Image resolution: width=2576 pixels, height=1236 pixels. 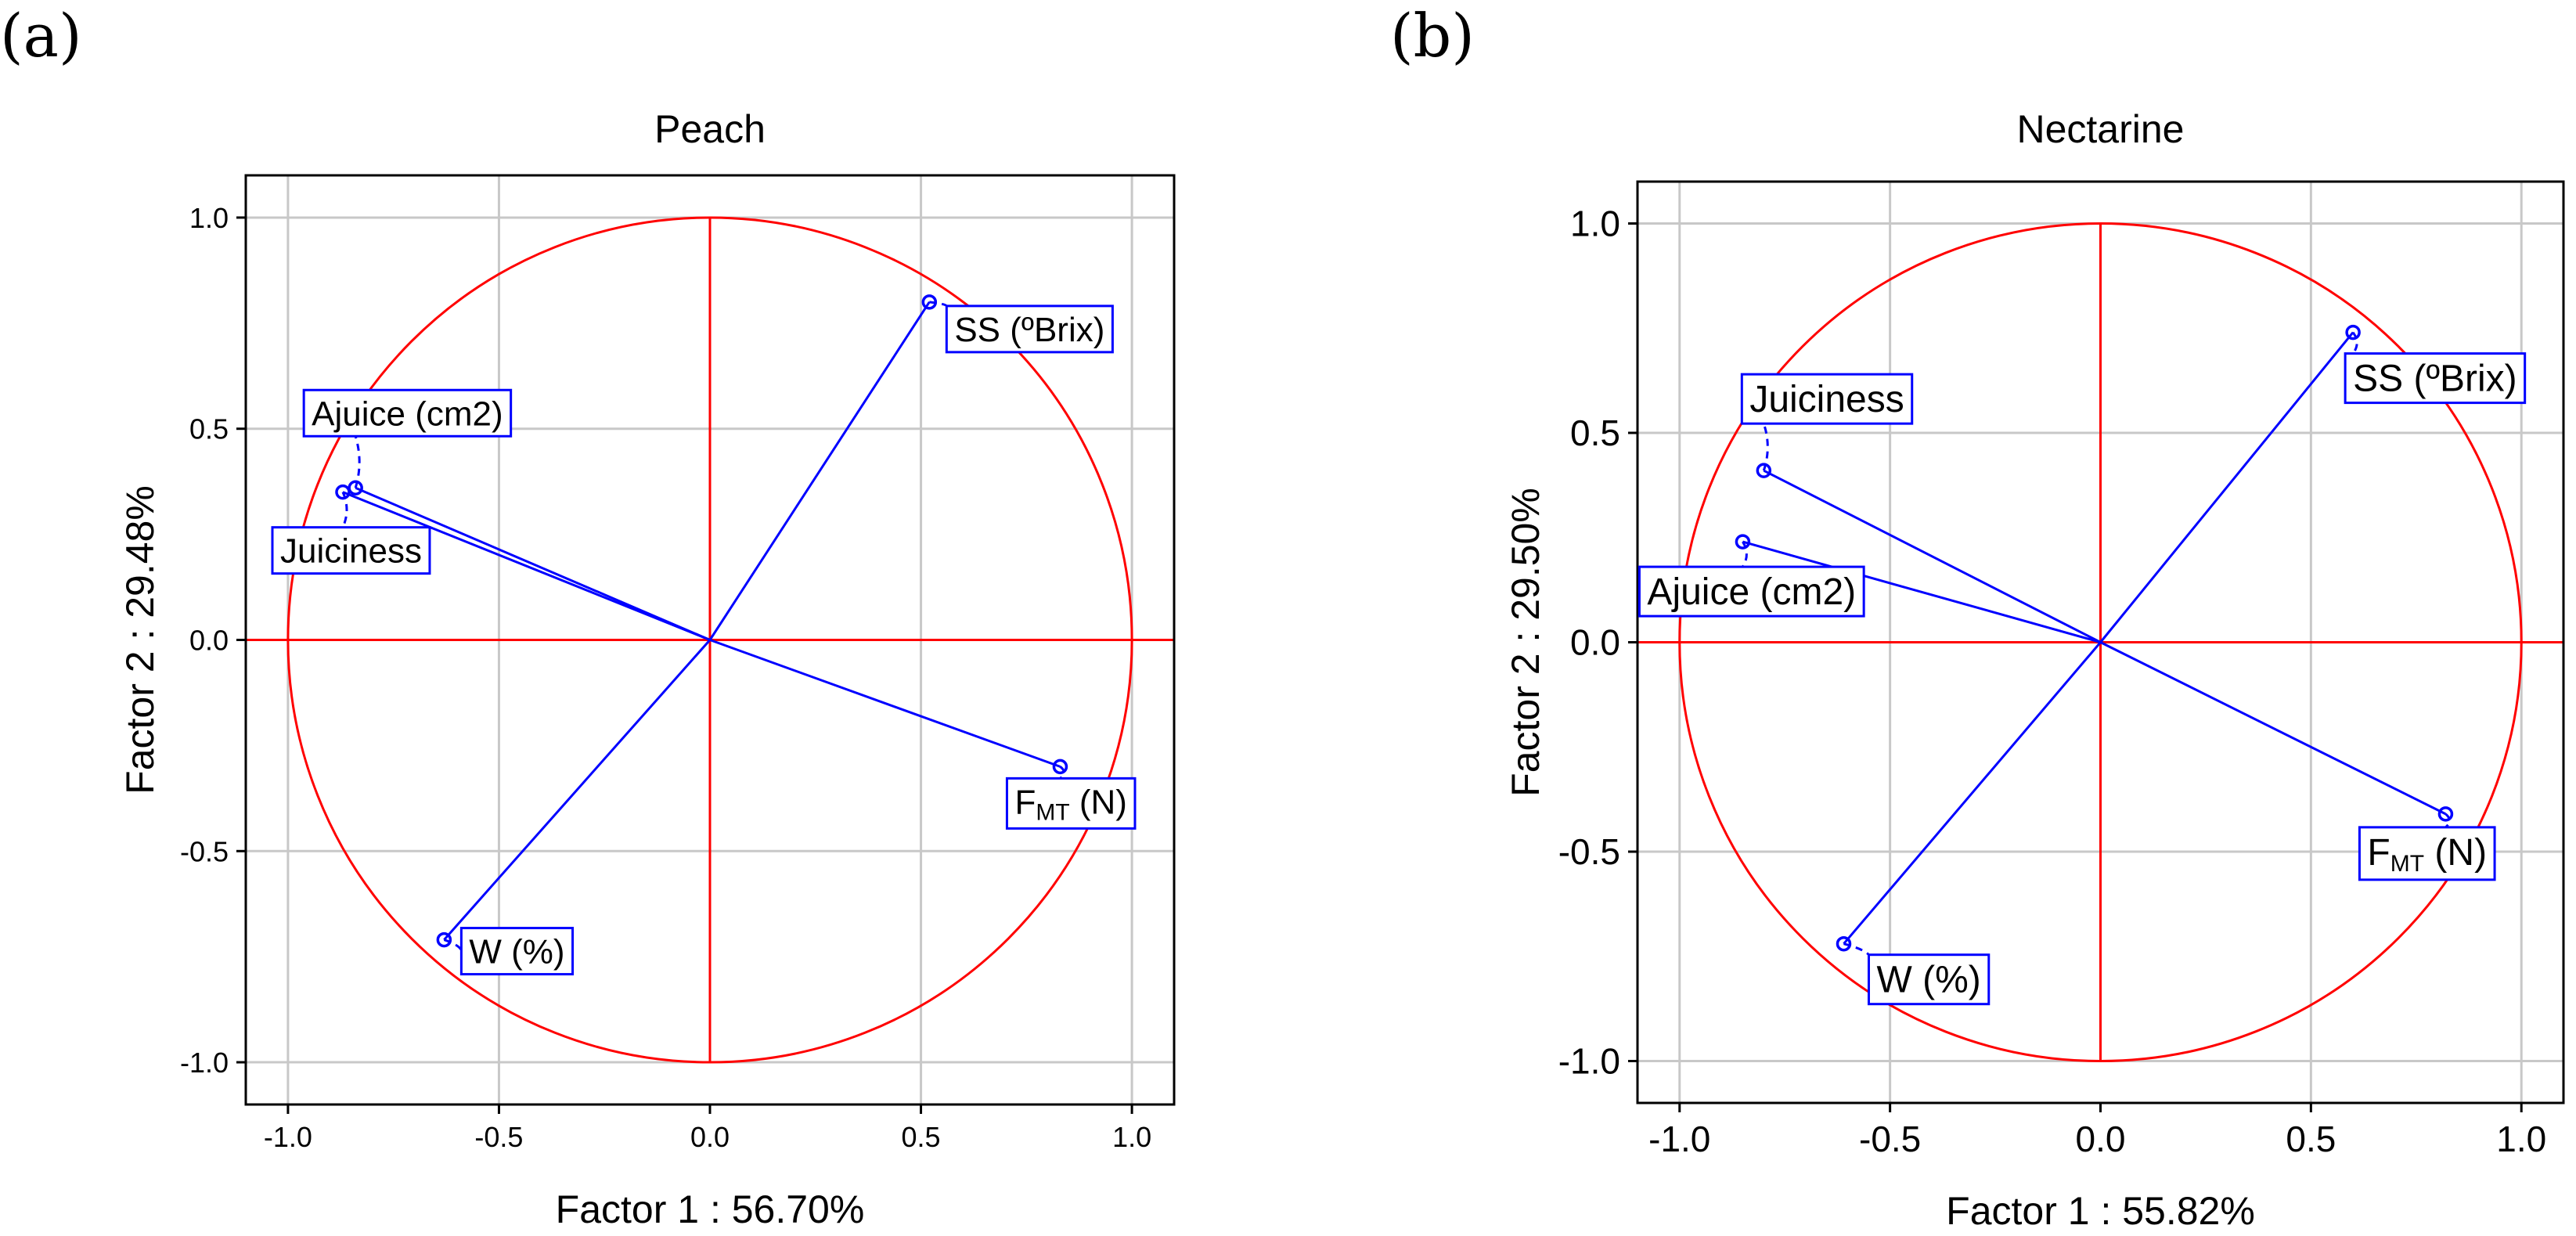 What do you see at coordinates (41, 35) in the screenshot?
I see `panel-letter-a: (a)` at bounding box center [41, 35].